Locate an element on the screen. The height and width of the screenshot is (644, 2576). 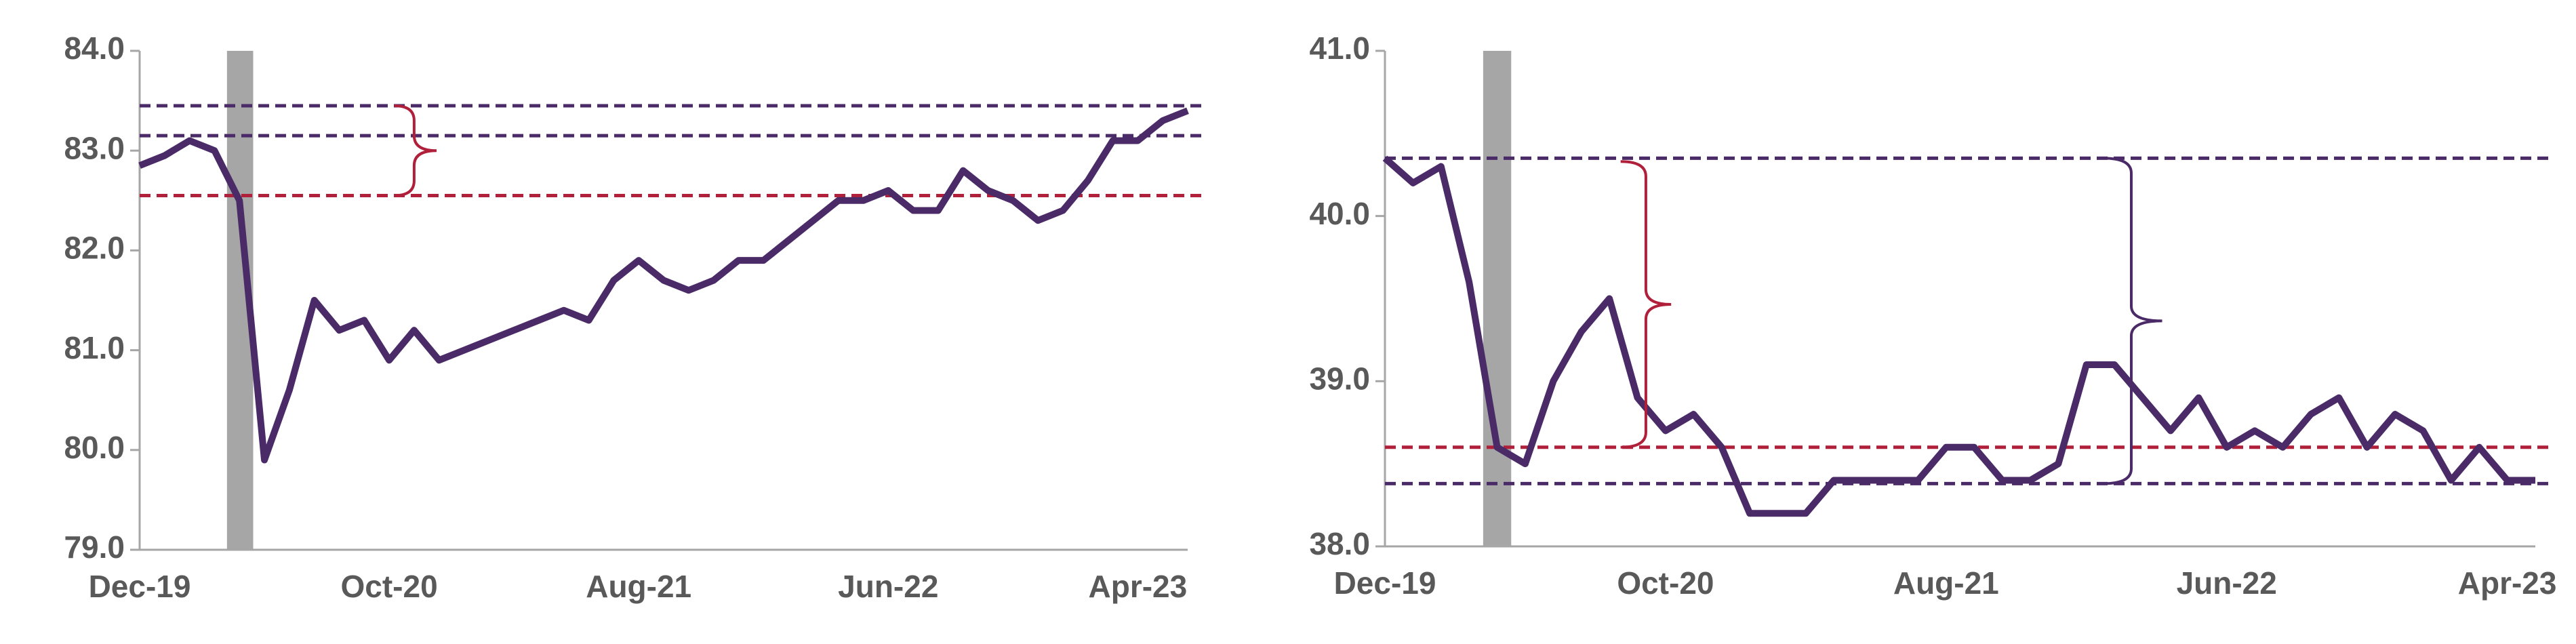
y-tick-label: 82.0 is located at coordinates (94, 248).